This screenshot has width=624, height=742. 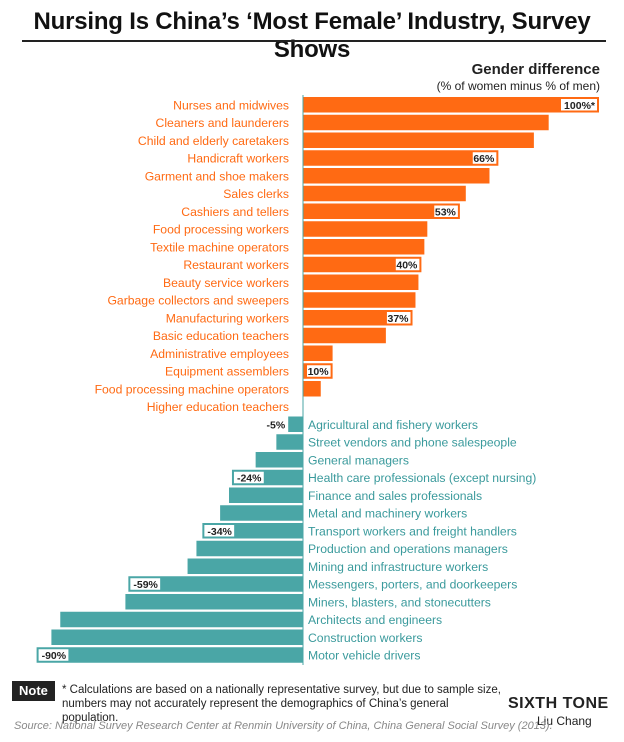 I want to click on category-label: General managers, so click(x=358, y=460).